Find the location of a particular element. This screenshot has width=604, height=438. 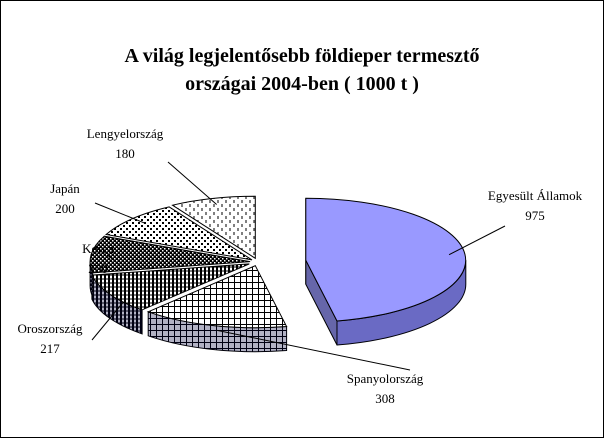

value-label: 180 is located at coordinates (125, 153).